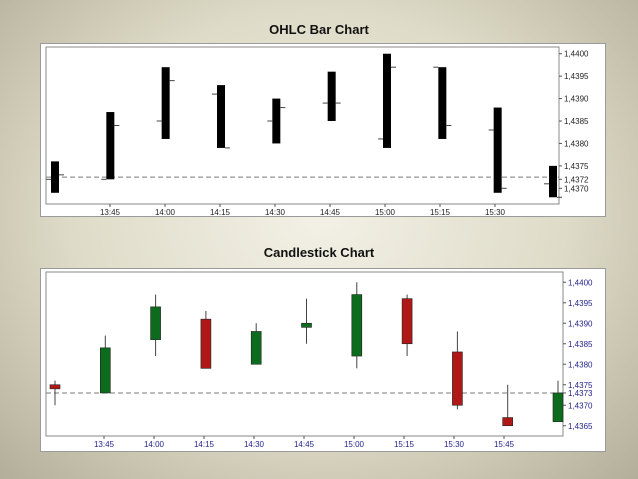 The height and width of the screenshot is (479, 638). Describe the element at coordinates (580, 426) in the screenshot. I see `y-tick-label: 1,4365` at that location.